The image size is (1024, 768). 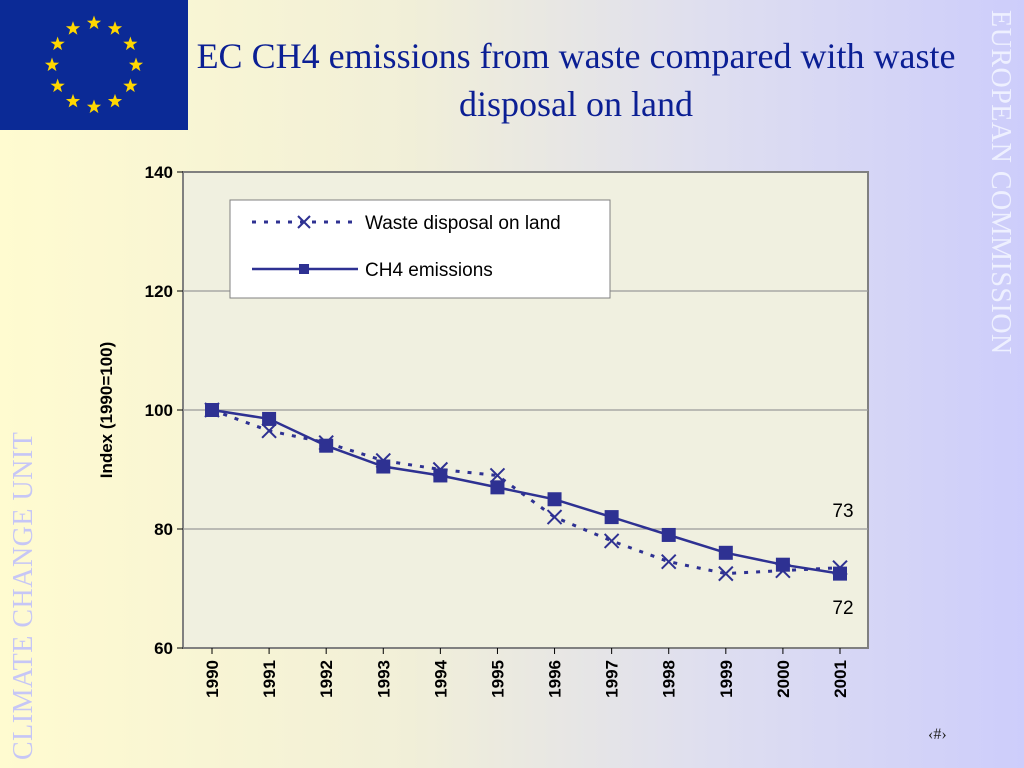 I want to click on flag-stars, so click(x=94, y=64).